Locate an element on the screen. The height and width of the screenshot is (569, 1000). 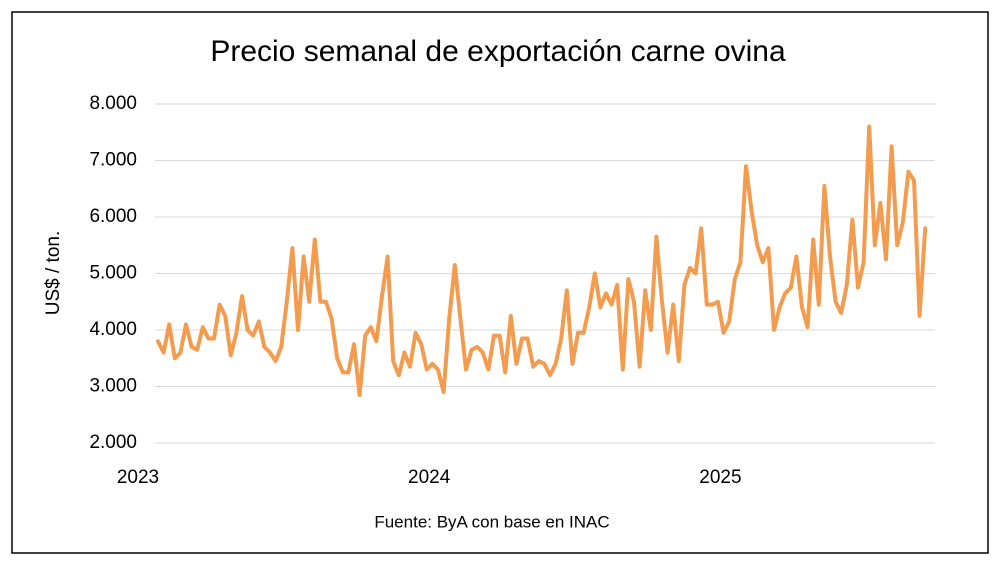
y-tick-label: 2.000 is located at coordinates (113, 442).